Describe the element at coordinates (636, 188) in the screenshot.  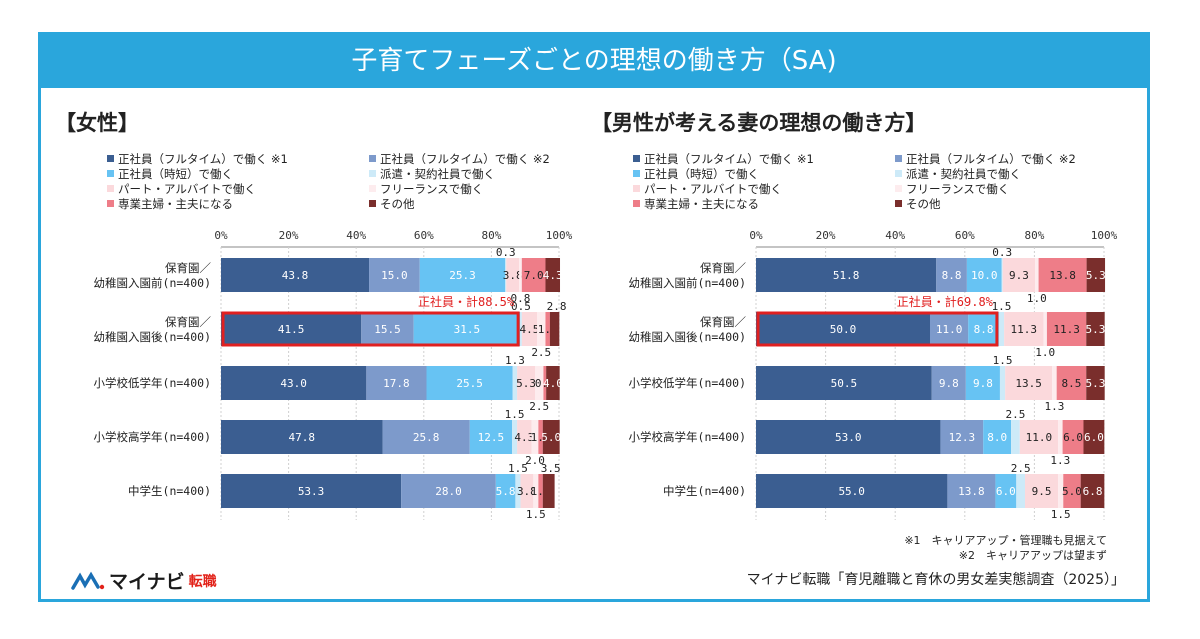
I see `legend-swatch-part` at that location.